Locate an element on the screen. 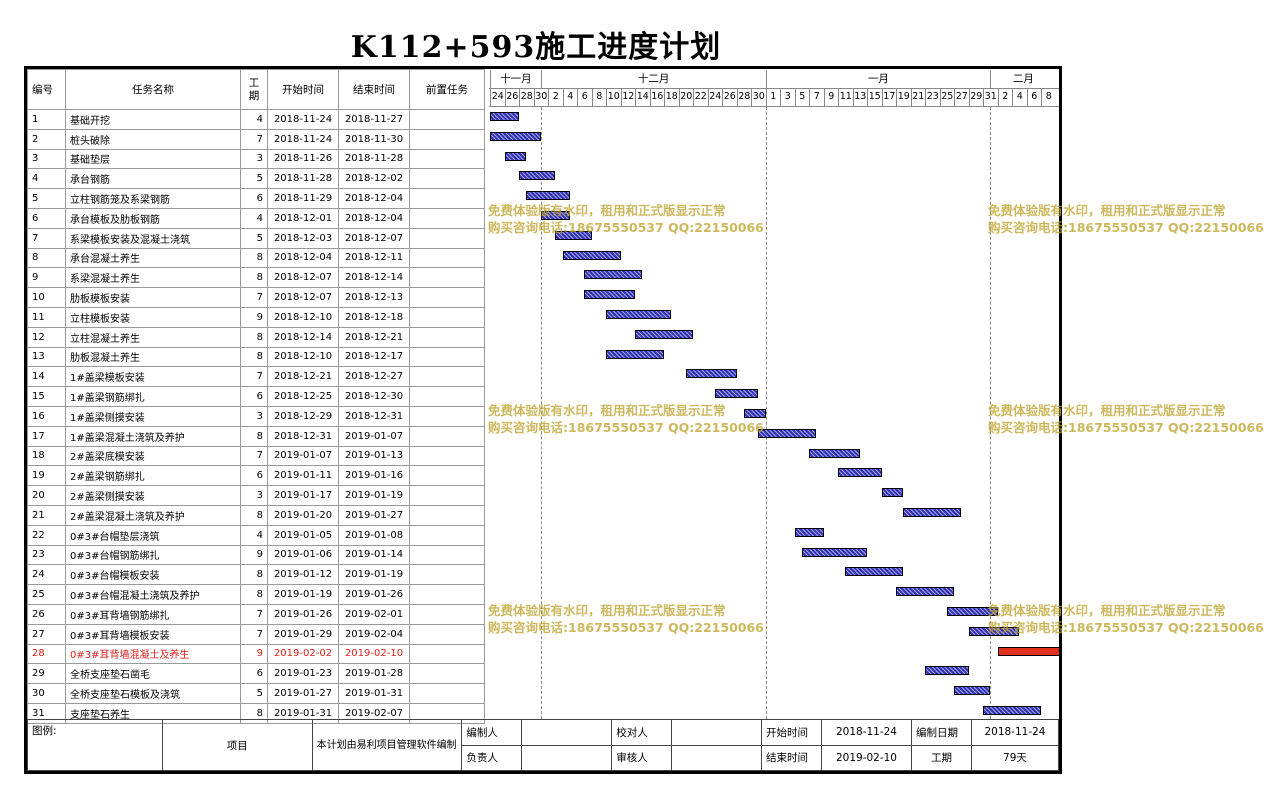 The image size is (1271, 793). task-start: 2018-12-10 is located at coordinates (303, 317).